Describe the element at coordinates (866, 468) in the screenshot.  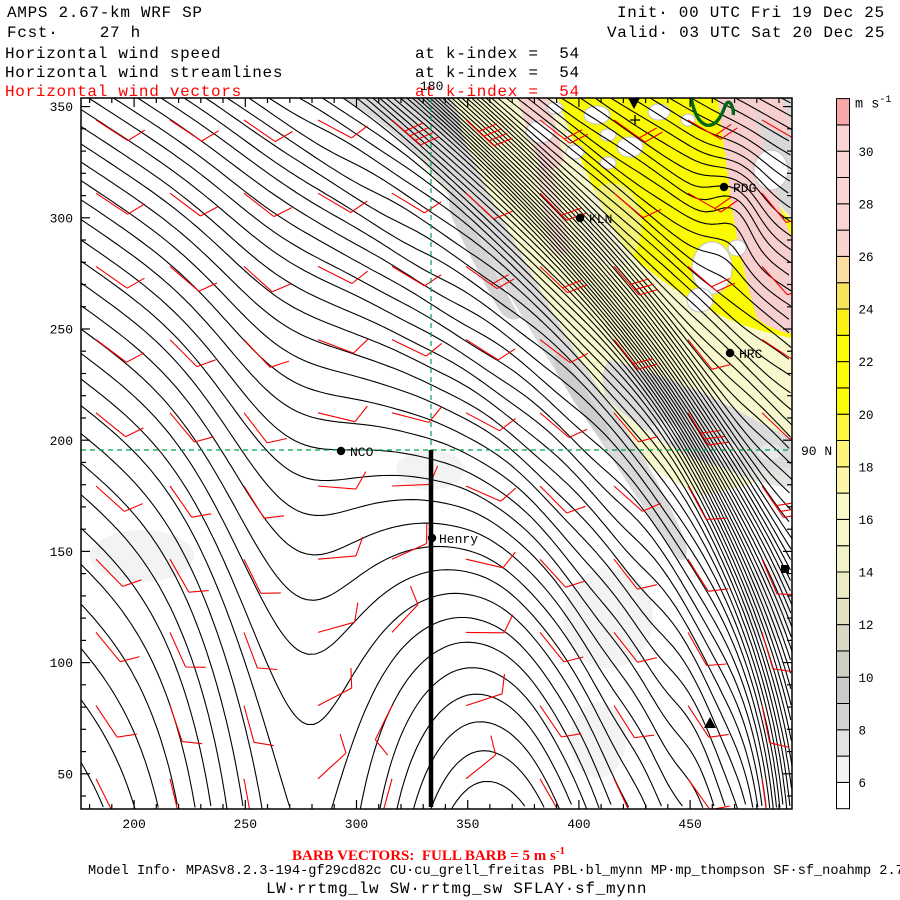
I see `svg-text: 18` at that location.